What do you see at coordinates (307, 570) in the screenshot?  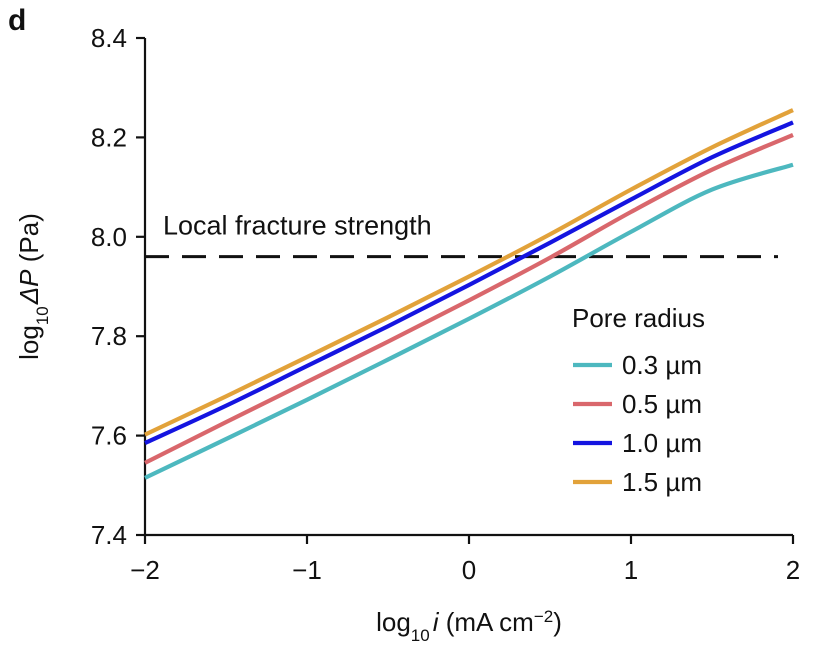 I see `x-tick-label: −1` at bounding box center [307, 570].